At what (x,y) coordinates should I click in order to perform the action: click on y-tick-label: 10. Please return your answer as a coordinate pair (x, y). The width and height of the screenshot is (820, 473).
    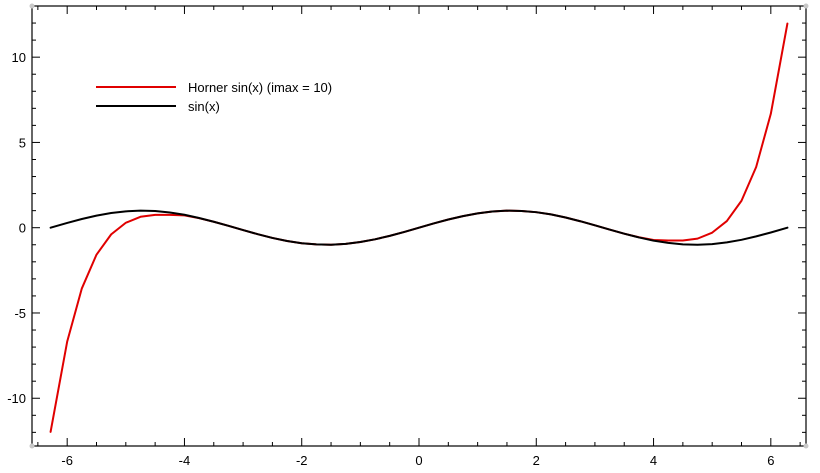
    Looking at the image, I should click on (19, 57).